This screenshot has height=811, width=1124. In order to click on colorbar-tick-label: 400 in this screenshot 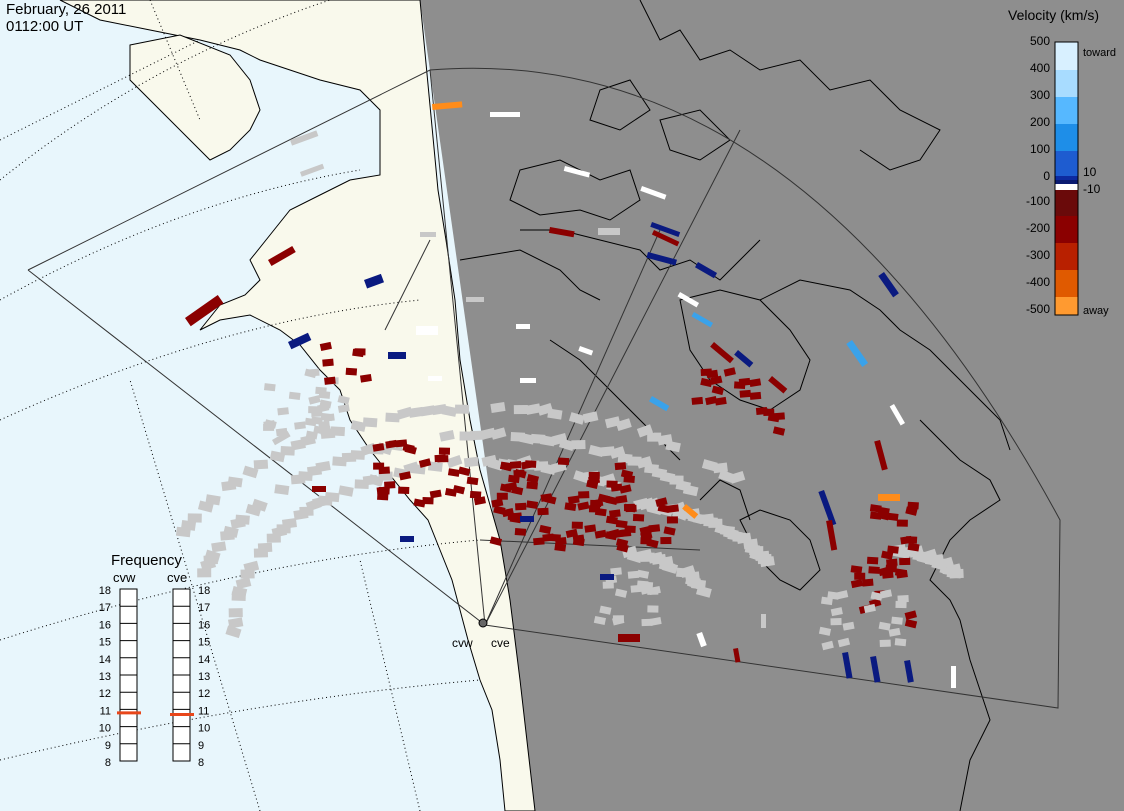, I will do `click(1040, 68)`.